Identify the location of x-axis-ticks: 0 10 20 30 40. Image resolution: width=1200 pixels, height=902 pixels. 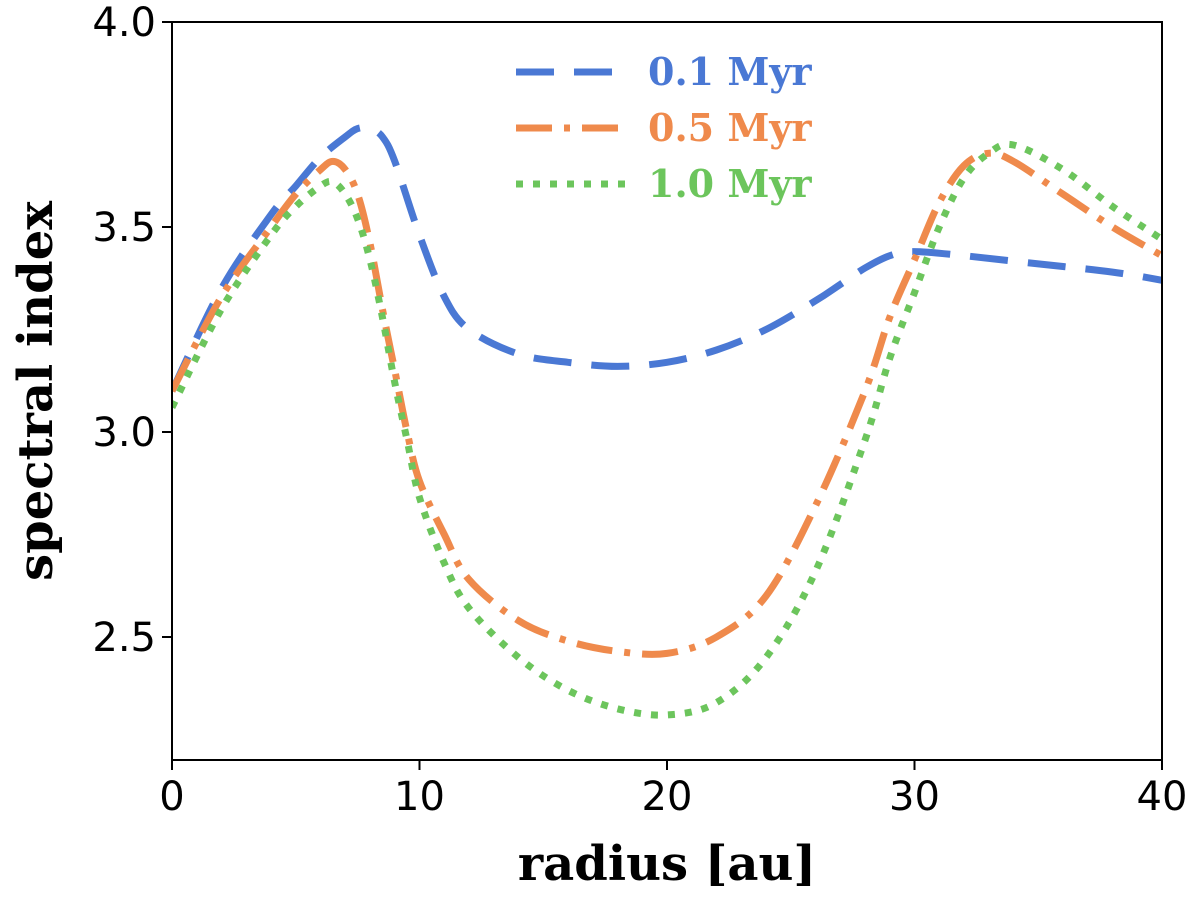
(673, 790).